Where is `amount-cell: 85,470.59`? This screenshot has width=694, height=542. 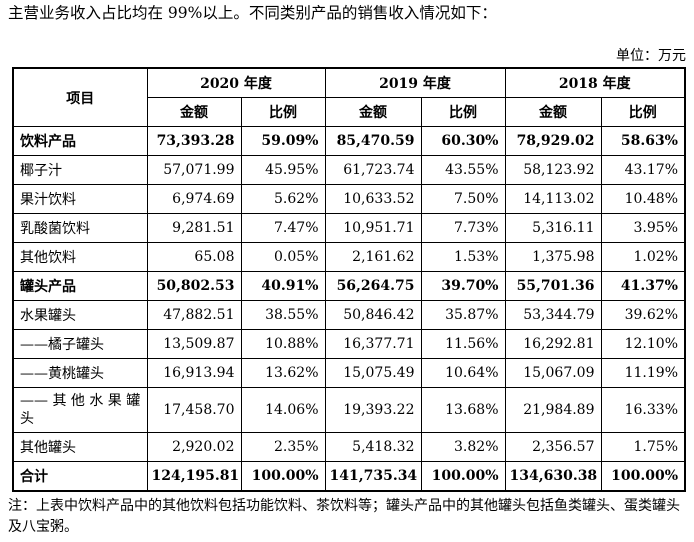 amount-cell: 85,470.59 is located at coordinates (373, 141).